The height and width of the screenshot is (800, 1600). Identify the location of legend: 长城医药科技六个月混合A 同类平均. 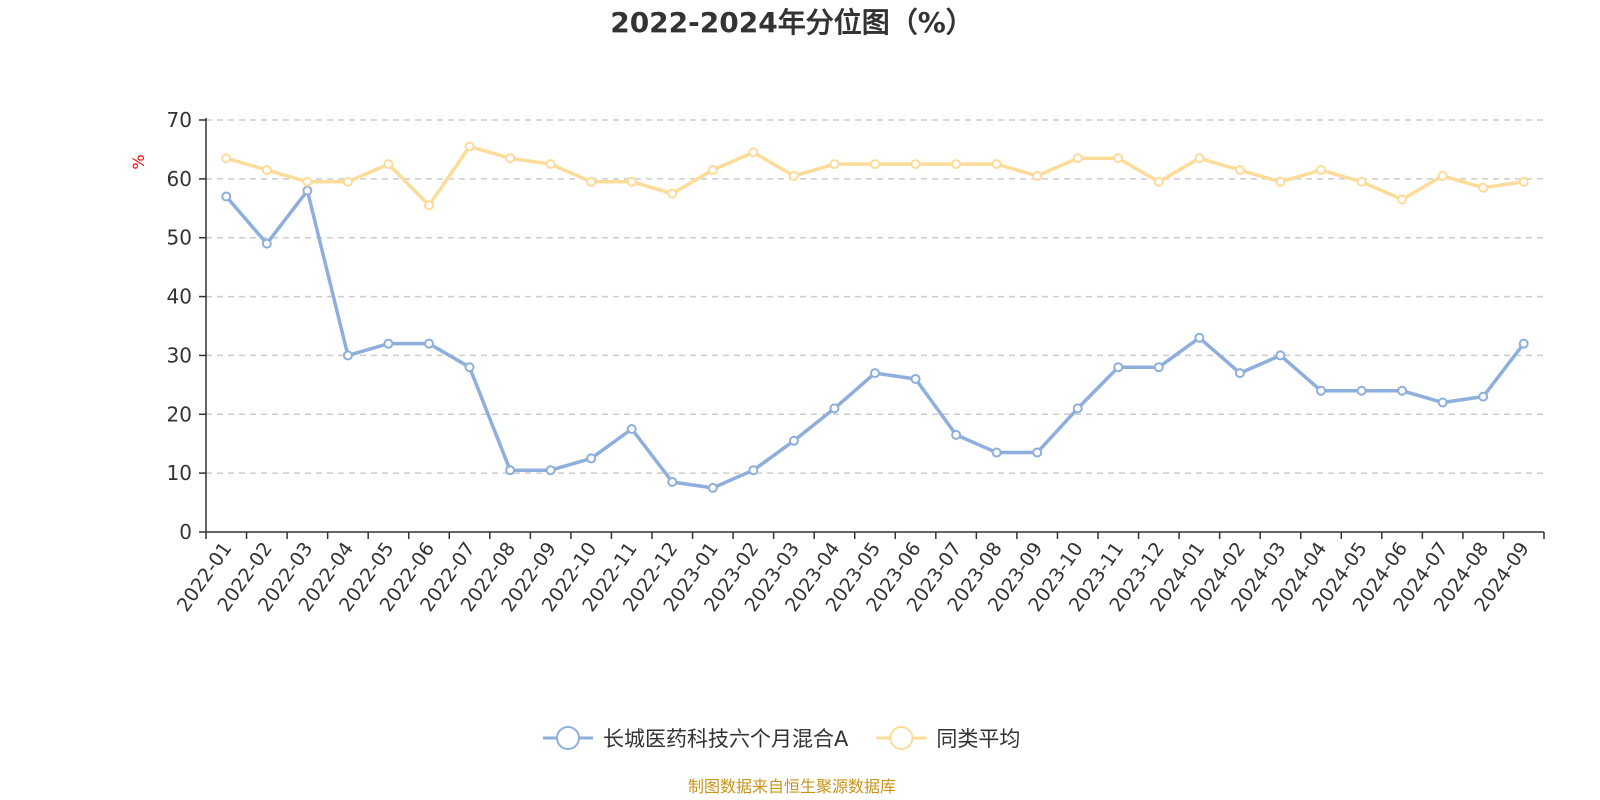
(781, 738).